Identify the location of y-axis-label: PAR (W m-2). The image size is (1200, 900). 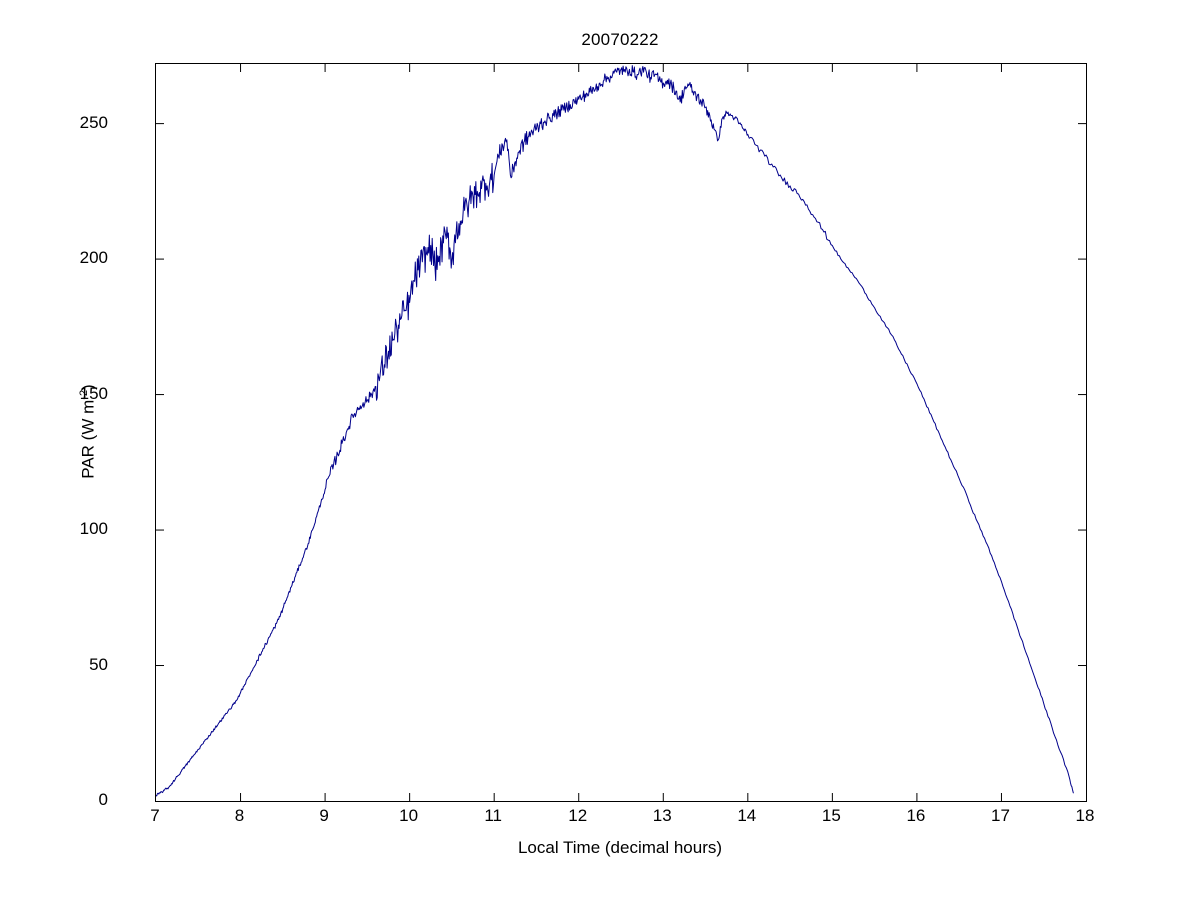
(88, 431).